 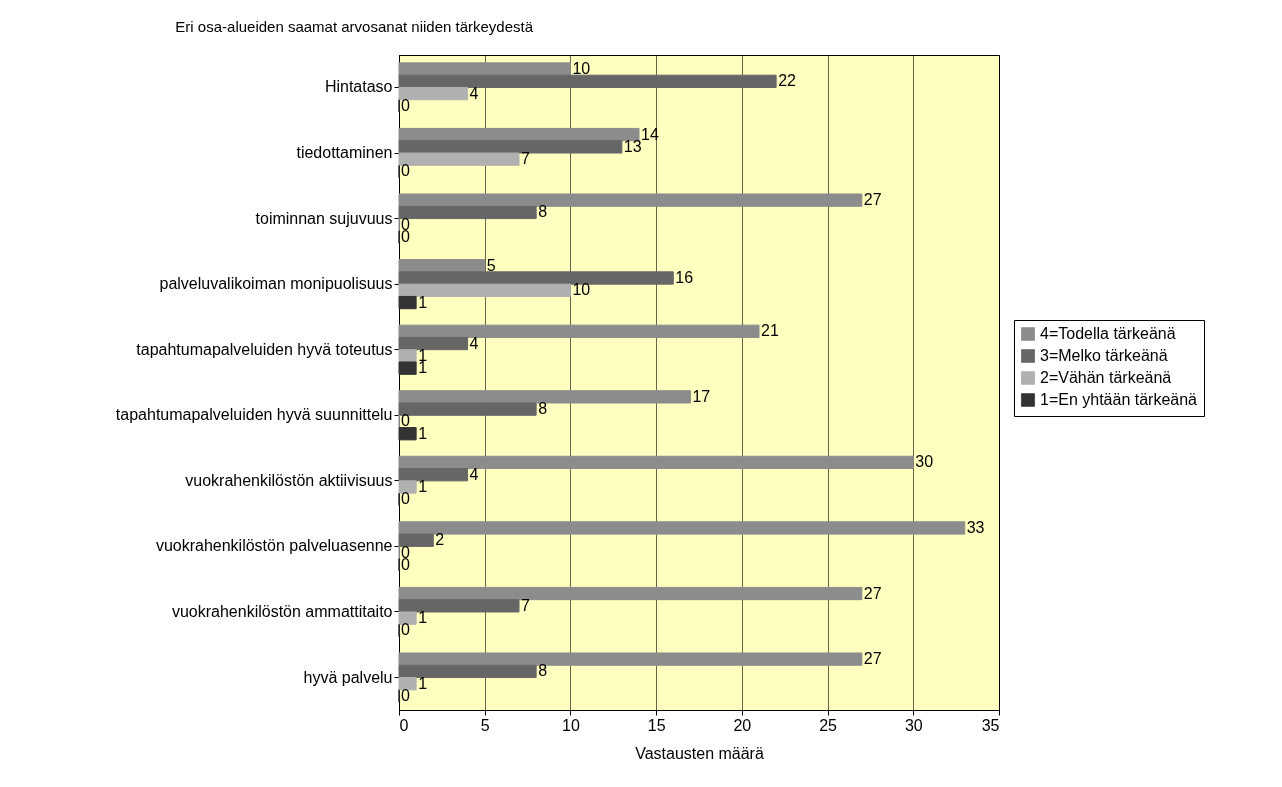 What do you see at coordinates (491, 265) in the screenshot?
I see `data-label: 5` at bounding box center [491, 265].